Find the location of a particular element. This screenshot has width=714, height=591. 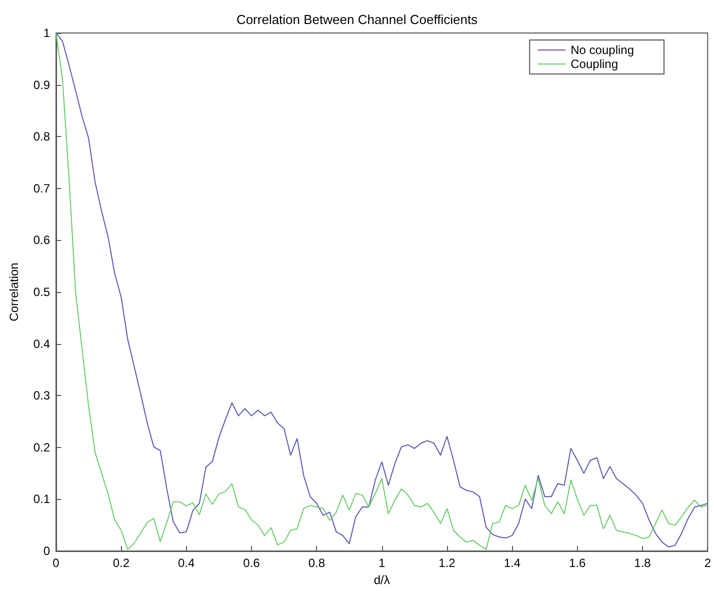

x-tick-label: 0.6 is located at coordinates (251, 563).